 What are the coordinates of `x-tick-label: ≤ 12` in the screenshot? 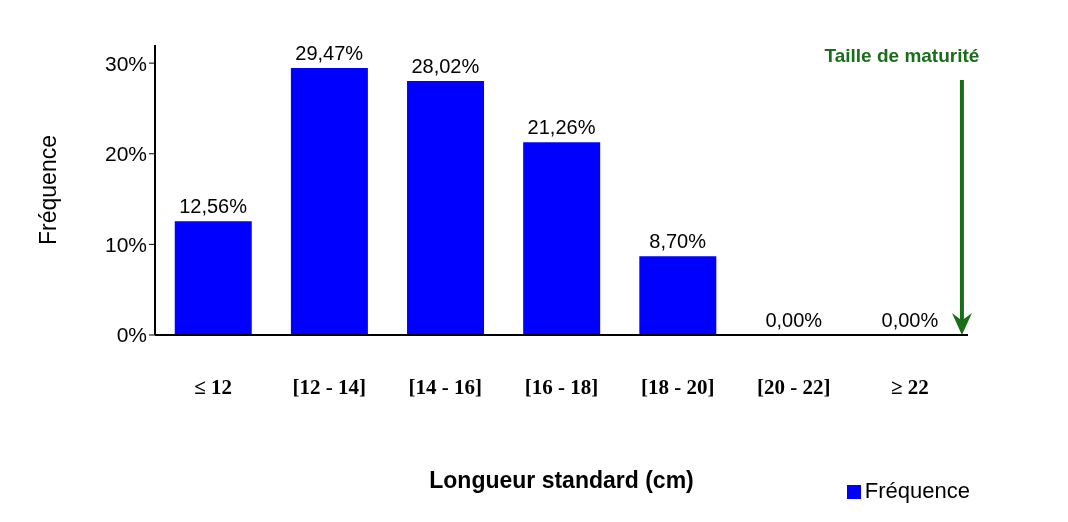 It's located at (213, 386).